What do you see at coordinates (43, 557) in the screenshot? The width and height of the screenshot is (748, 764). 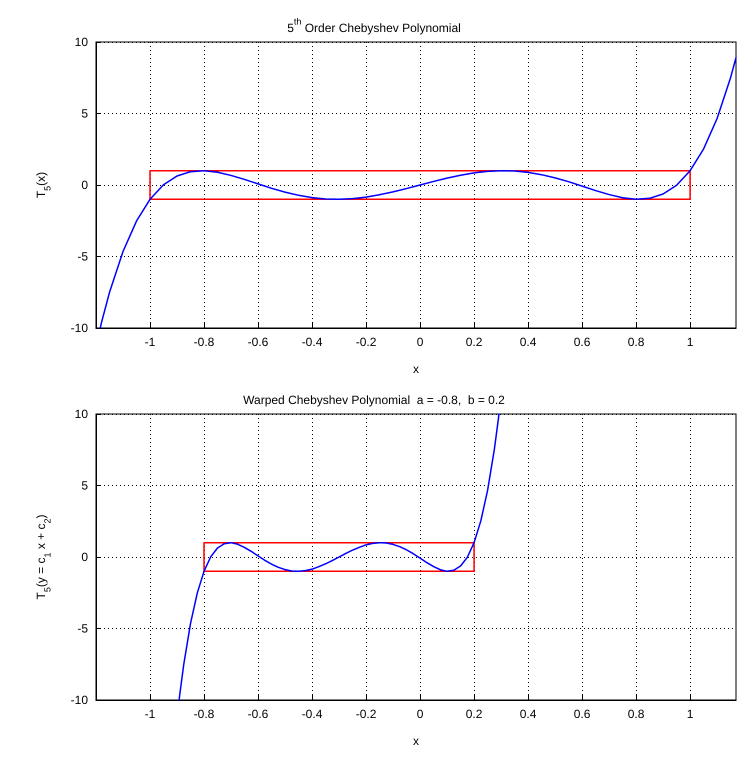 I see `y-axis-title: T5(y = c1 x + c2)` at bounding box center [43, 557].